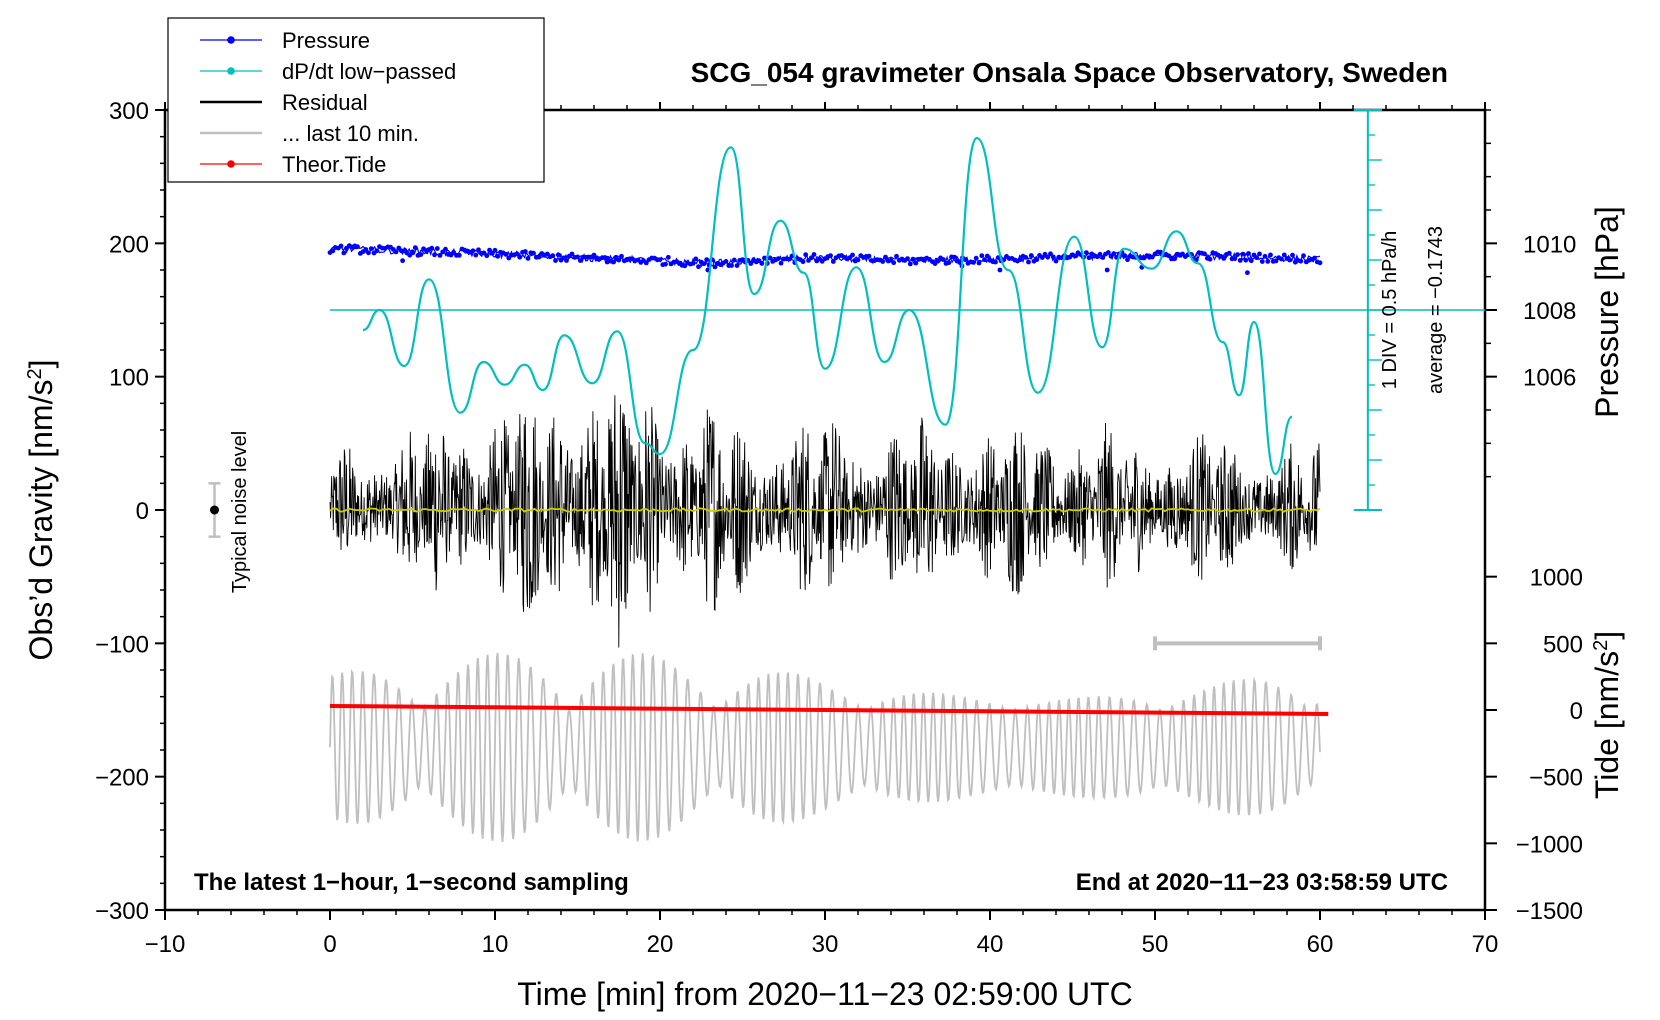  I want to click on pressure-series, so click(825, 259).